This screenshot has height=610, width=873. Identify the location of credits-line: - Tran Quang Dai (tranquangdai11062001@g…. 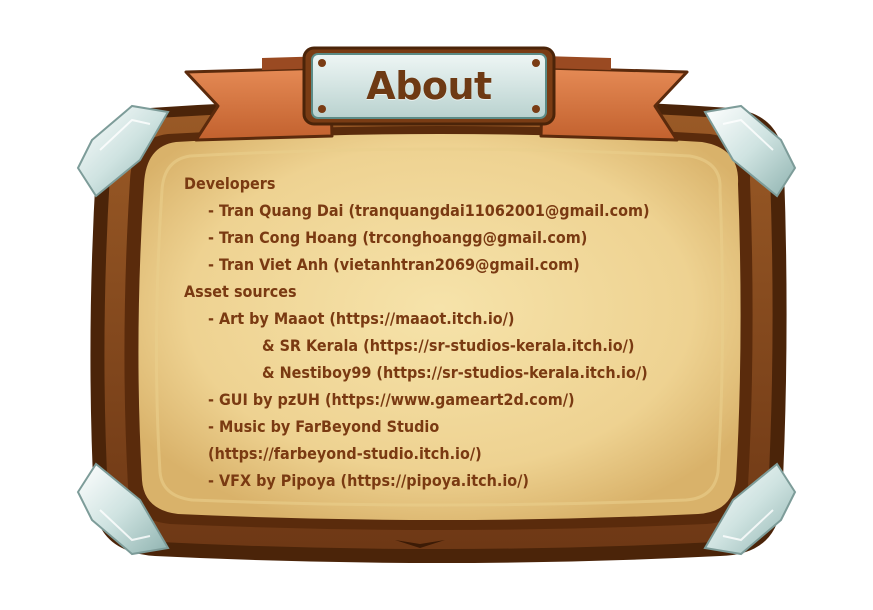
(429, 210).